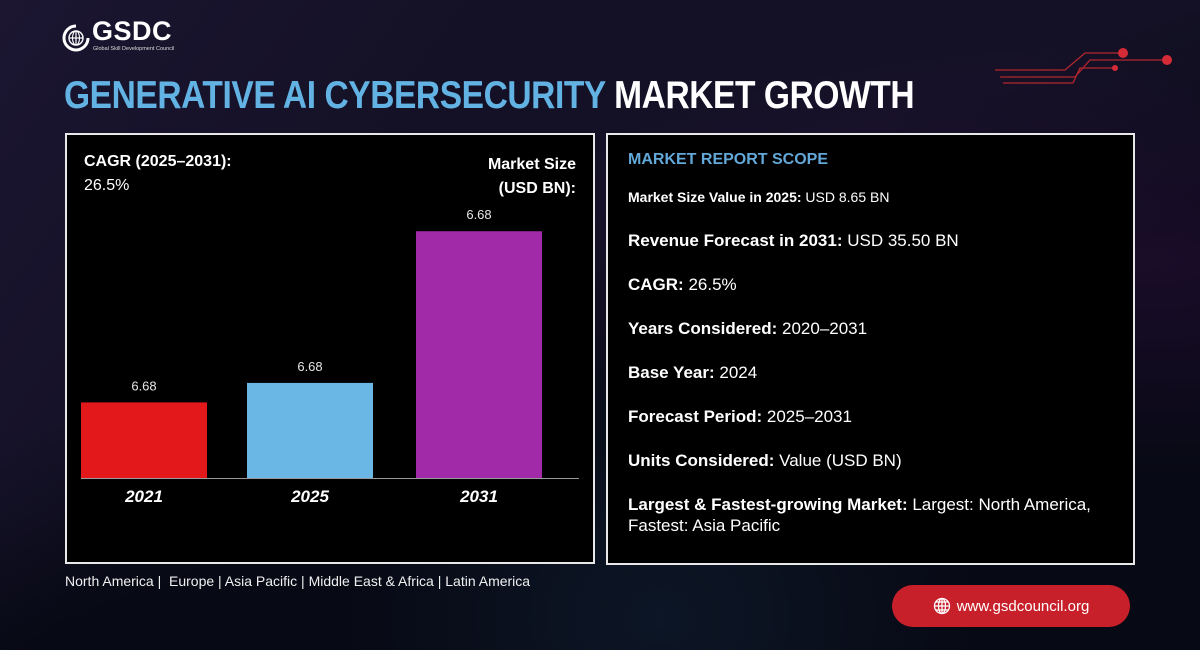  I want to click on cagr-value: 26.5%, so click(107, 185).